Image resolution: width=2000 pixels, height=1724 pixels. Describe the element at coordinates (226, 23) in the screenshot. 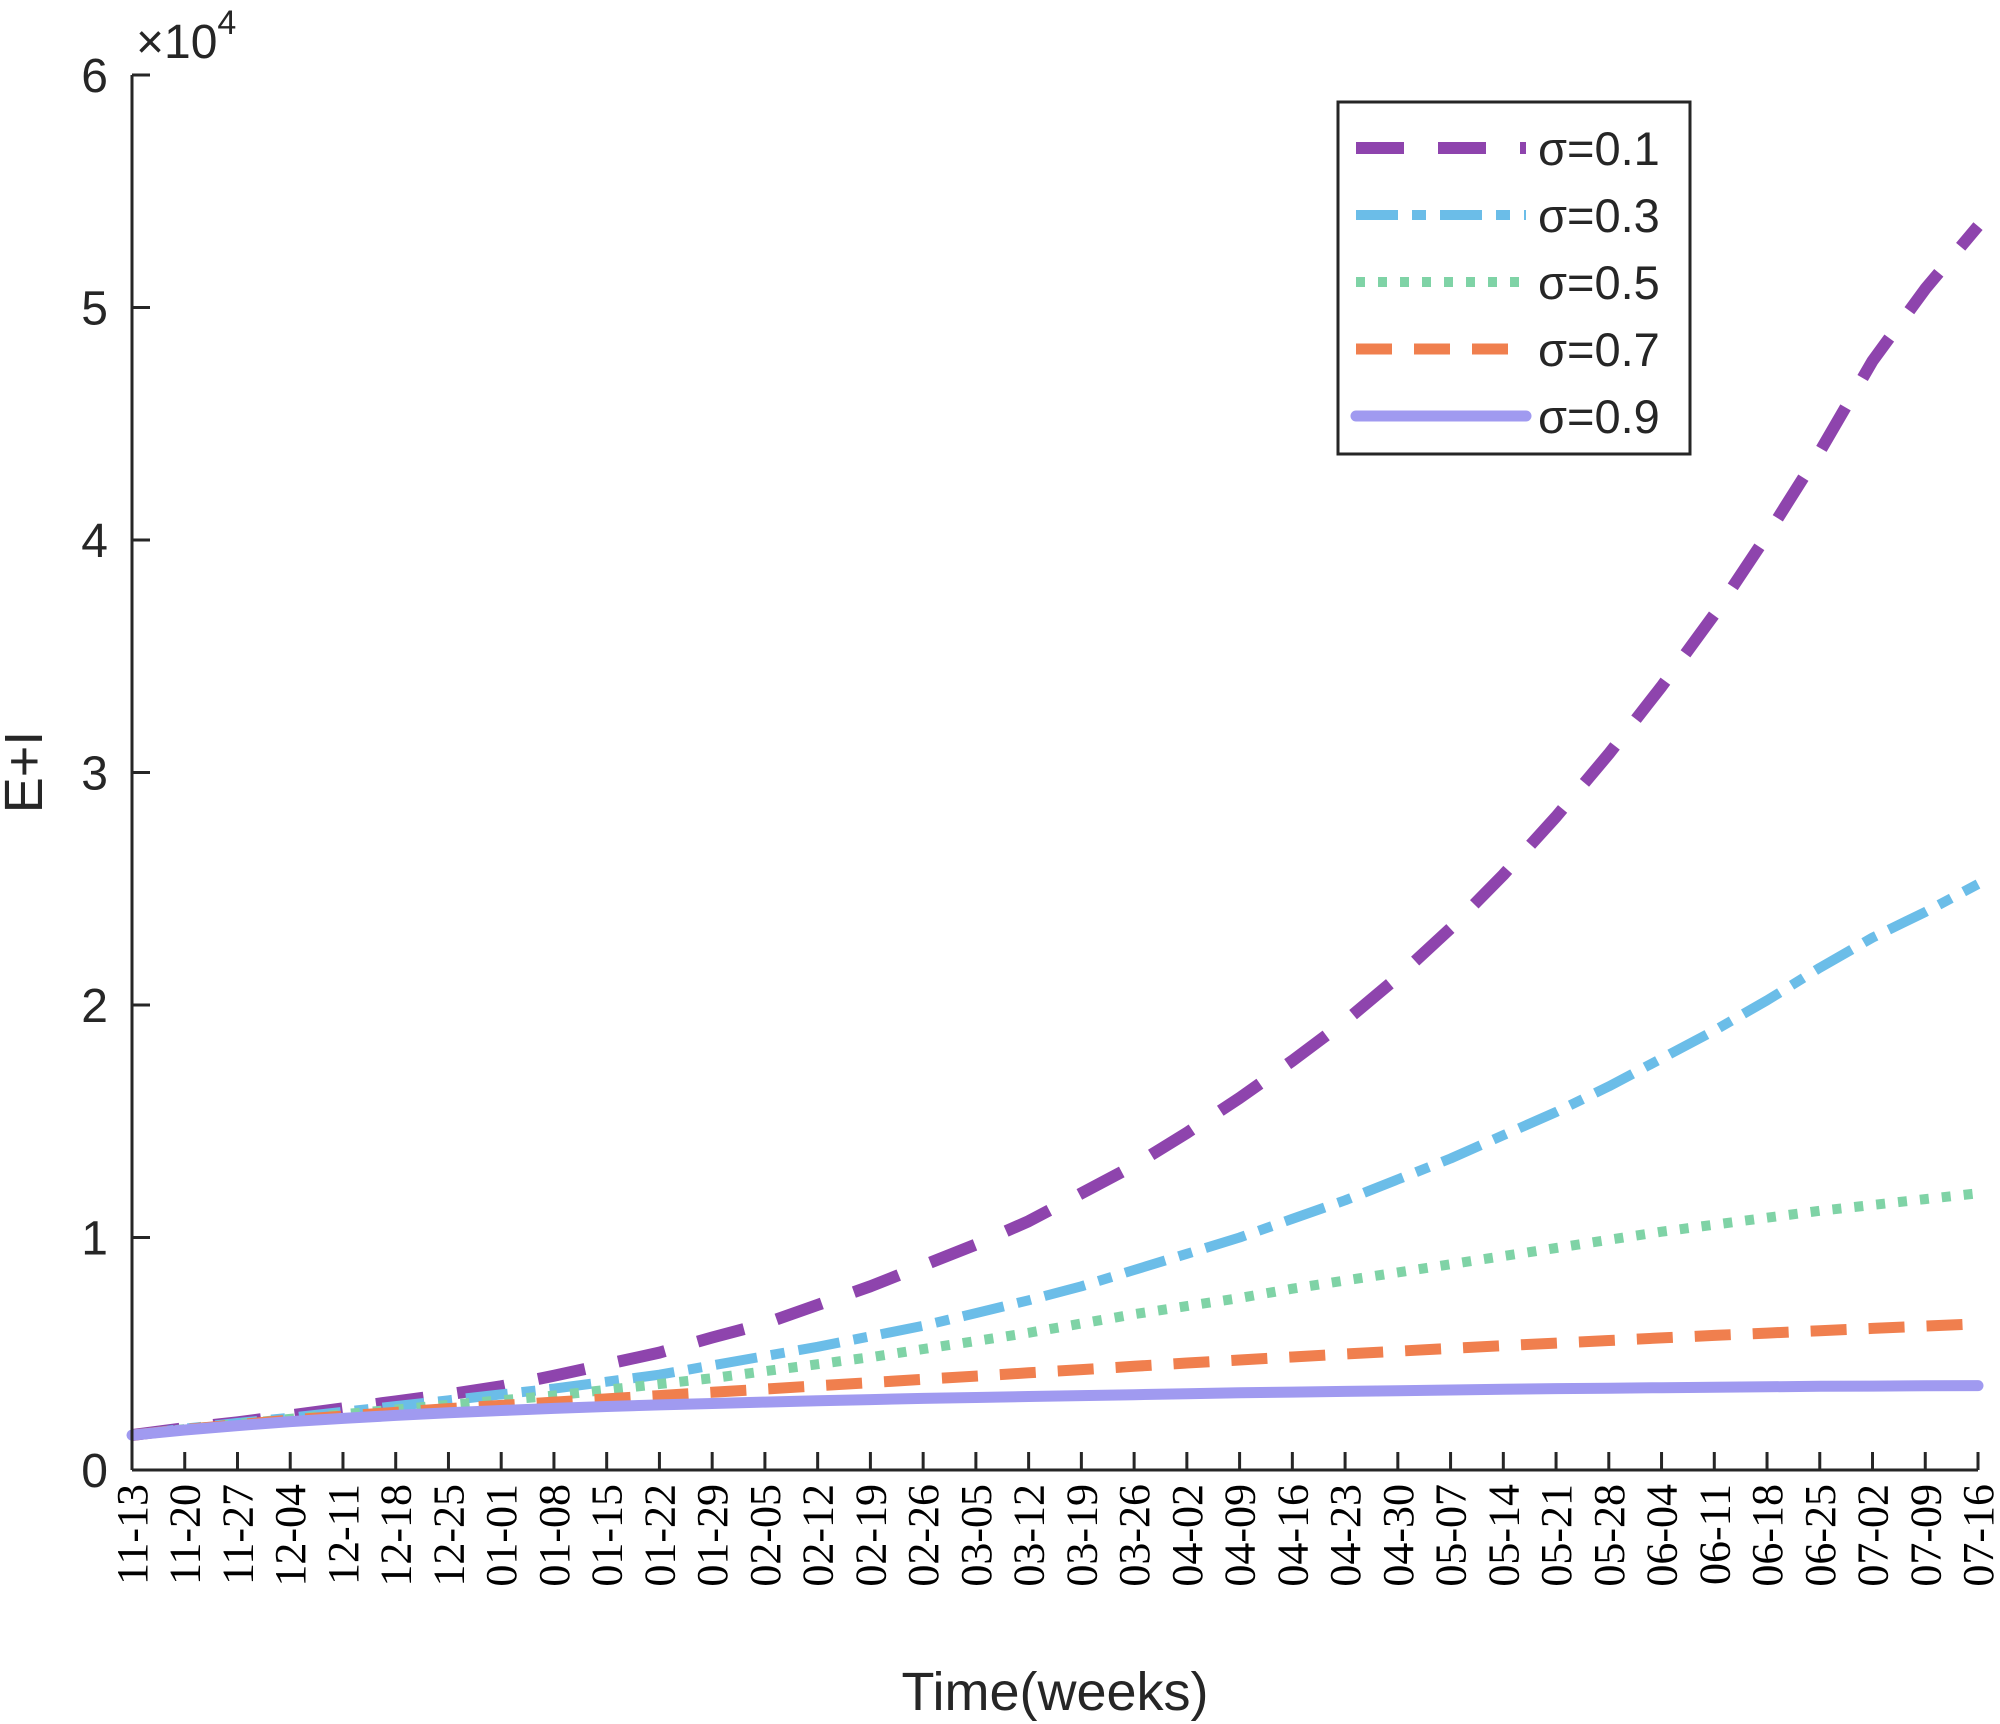

I see `y-multiplier-exponent: 4` at that location.